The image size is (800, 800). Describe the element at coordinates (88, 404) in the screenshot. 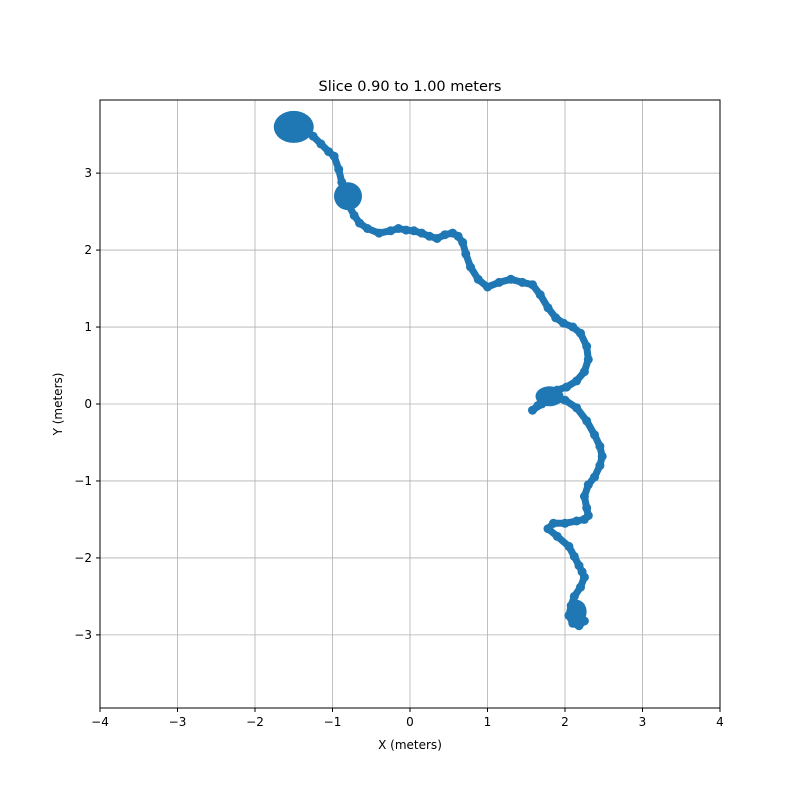

I see `y-tick-label: 0` at that location.